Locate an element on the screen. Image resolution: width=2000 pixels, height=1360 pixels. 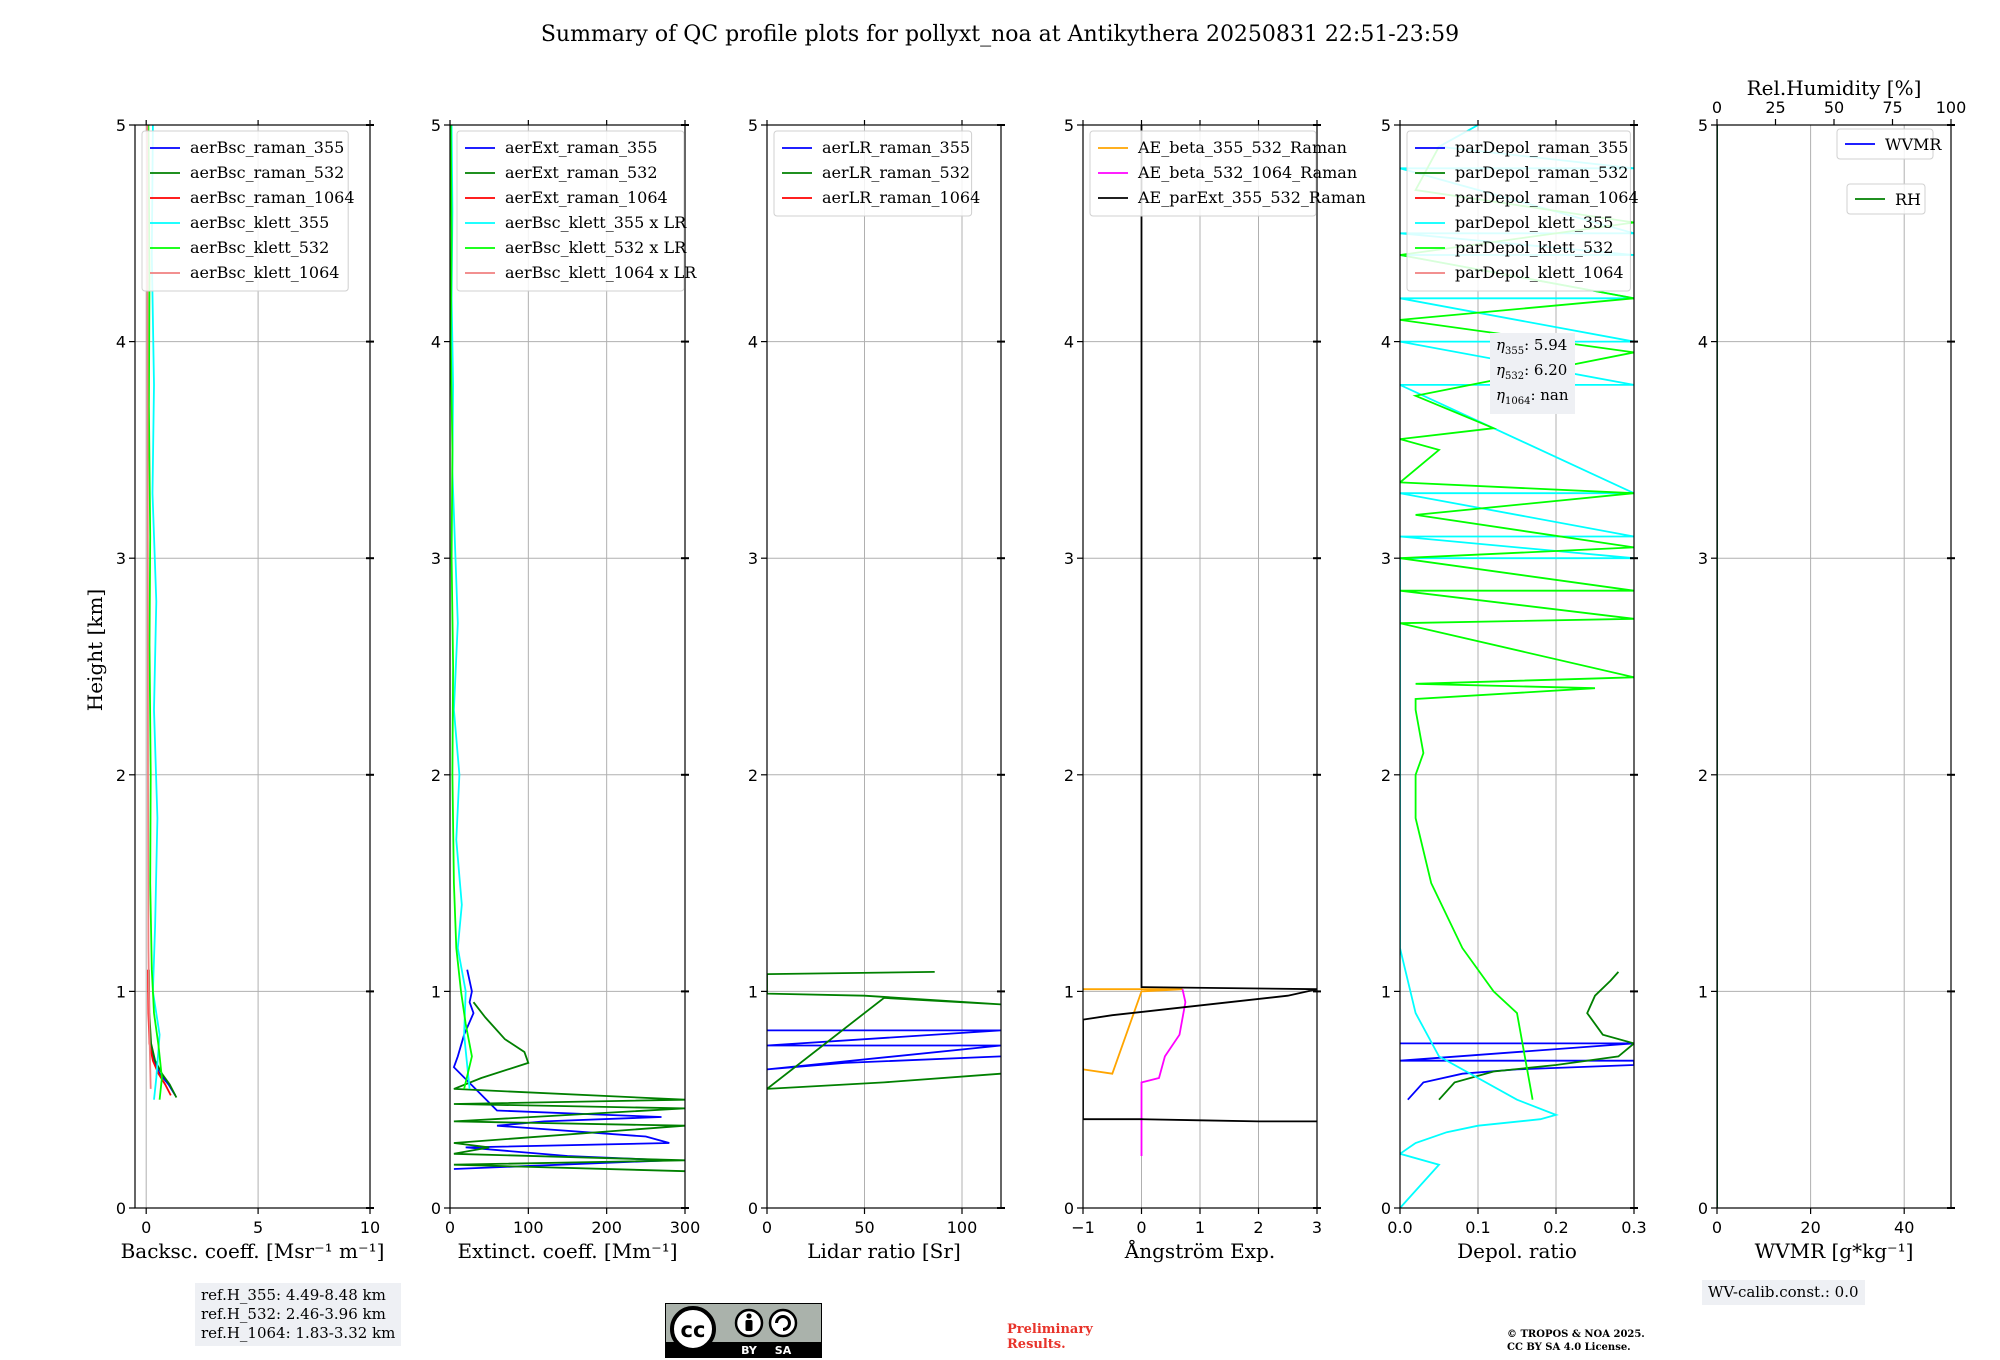
copyright-line-2: CC BY SA 4.0 License. is located at coordinates (1569, 1347).